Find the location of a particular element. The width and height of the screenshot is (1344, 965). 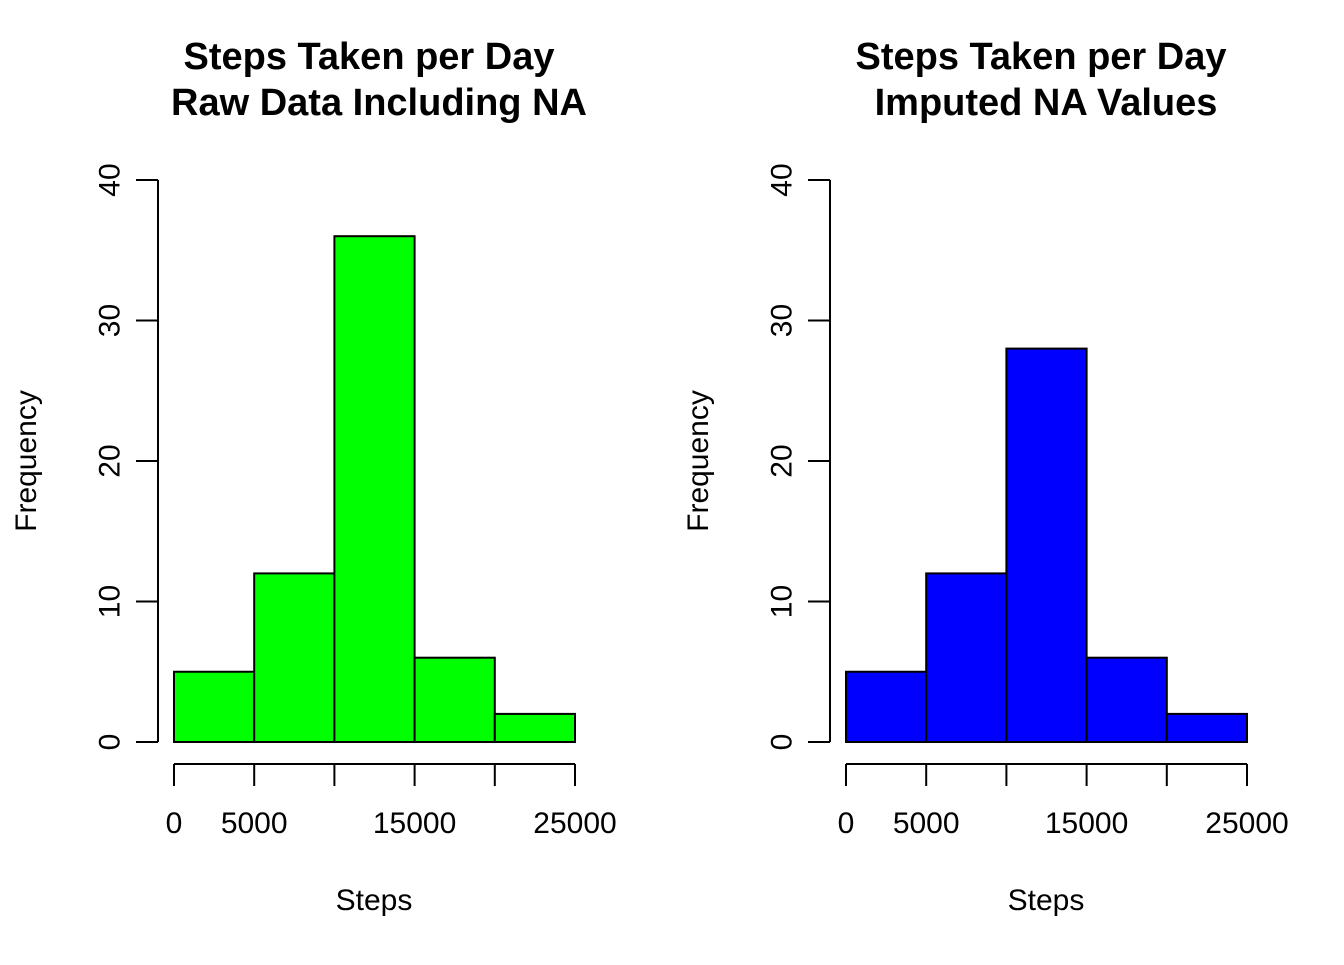

chart-title-line-2: Imputed NA Values is located at coordinates (1046, 103).